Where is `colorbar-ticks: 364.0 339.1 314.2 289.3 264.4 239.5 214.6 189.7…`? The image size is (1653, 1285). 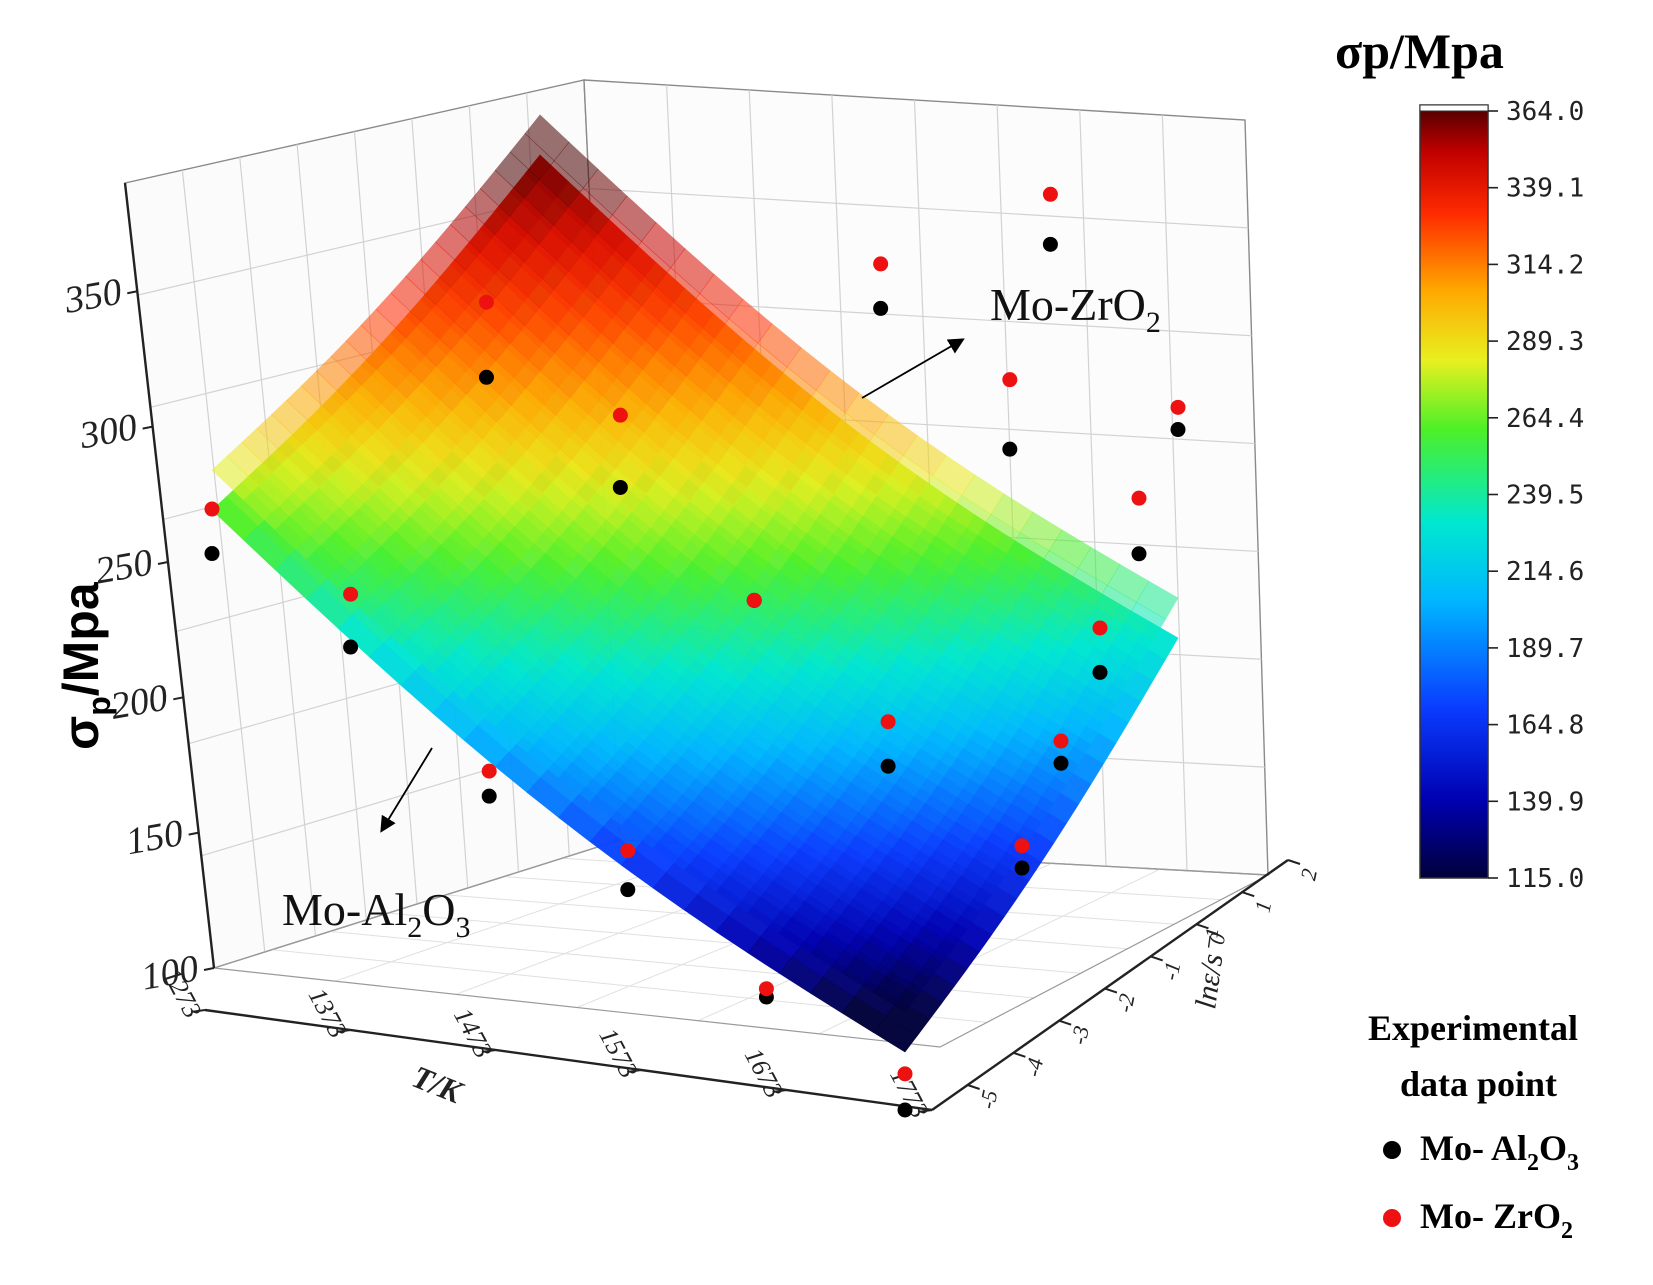 colorbar-ticks: 364.0 339.1 314.2 289.3 264.4 239.5 214.6 189.7… is located at coordinates (1536, 495).